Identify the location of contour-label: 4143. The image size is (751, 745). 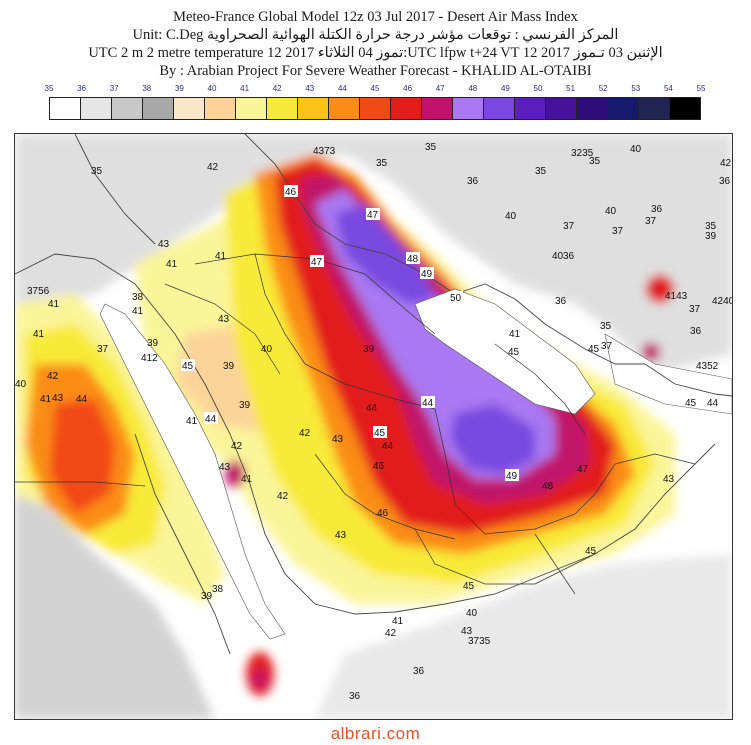
(676, 296).